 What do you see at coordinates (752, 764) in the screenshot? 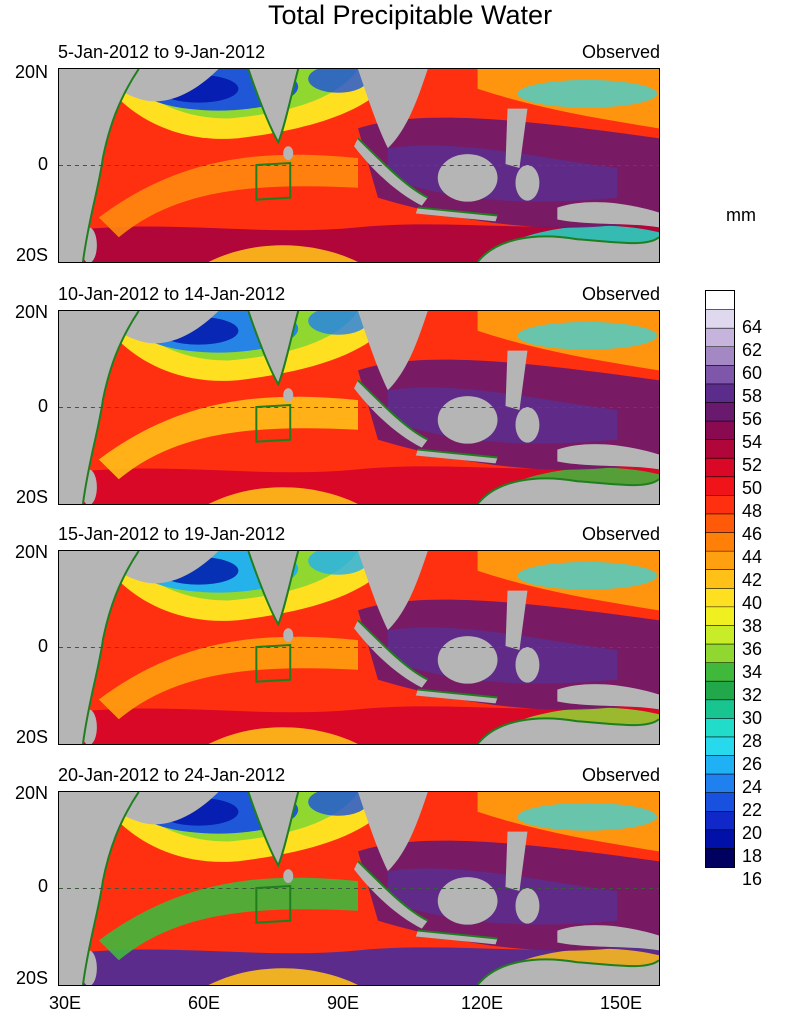
I see `colorbar-tick-label: 26` at bounding box center [752, 764].